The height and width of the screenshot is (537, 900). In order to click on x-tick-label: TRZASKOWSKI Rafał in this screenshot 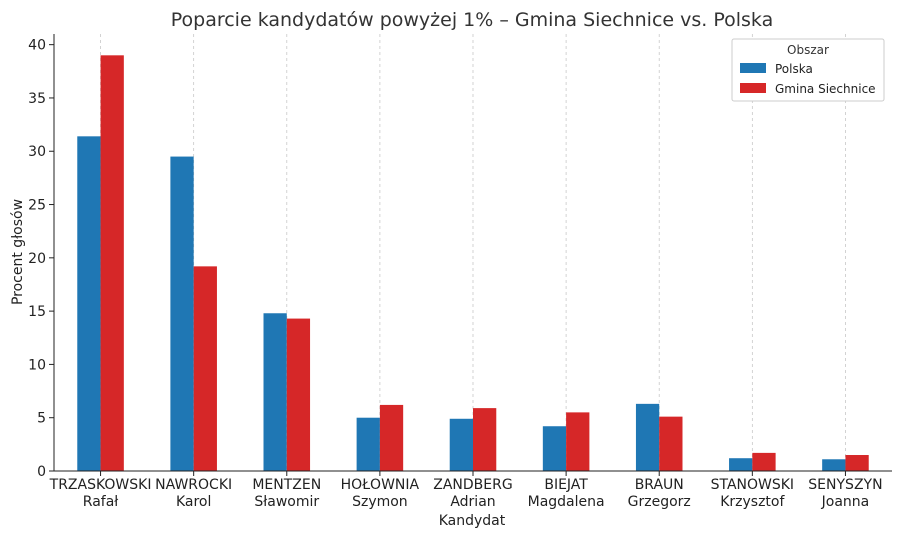, I will do `click(100, 493)`.